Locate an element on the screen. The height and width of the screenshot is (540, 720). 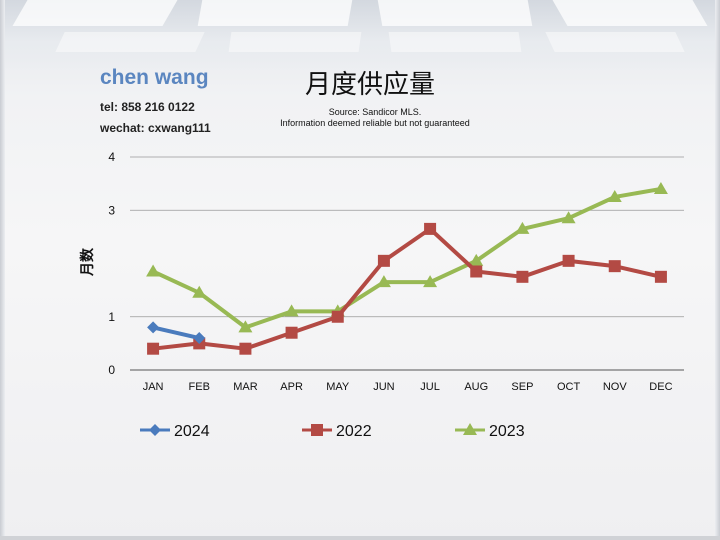
y-axis-ticks: 0 1 3 4 is located at coordinates (111, 263).